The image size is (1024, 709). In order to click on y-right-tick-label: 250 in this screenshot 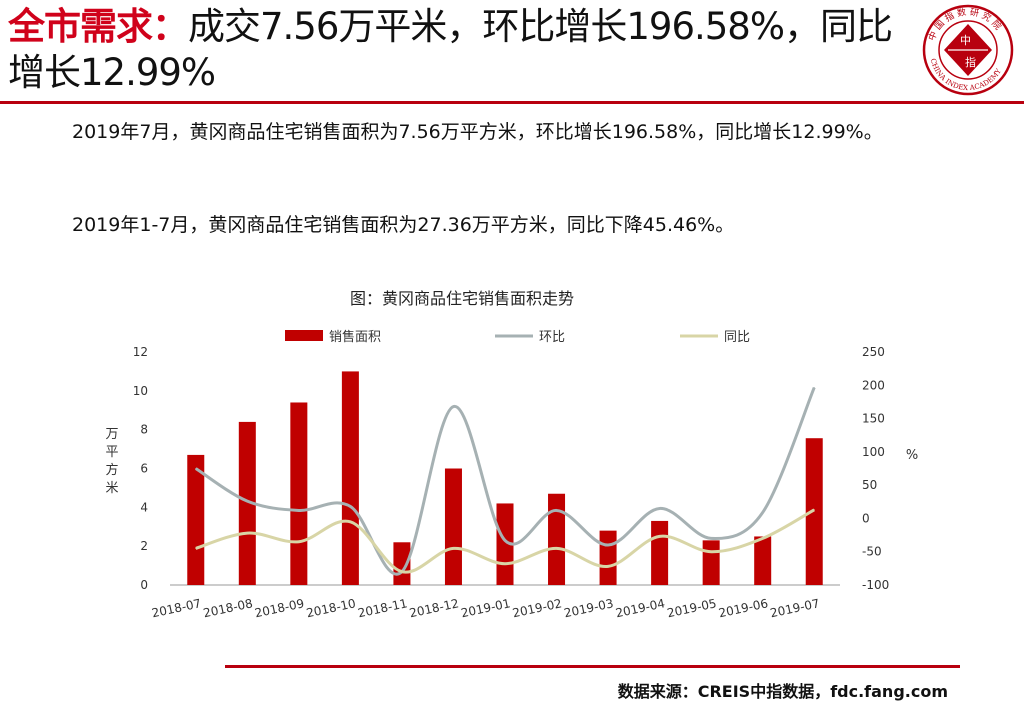, I will do `click(873, 352)`.